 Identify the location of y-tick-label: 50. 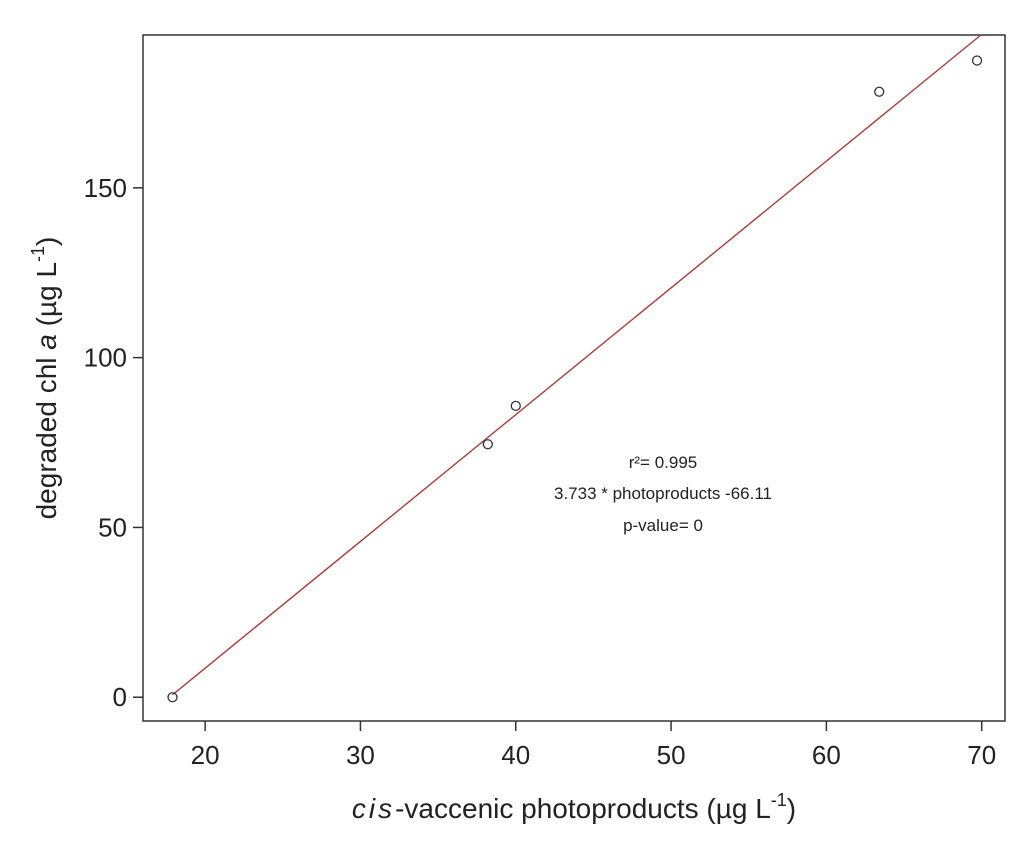
(112, 527).